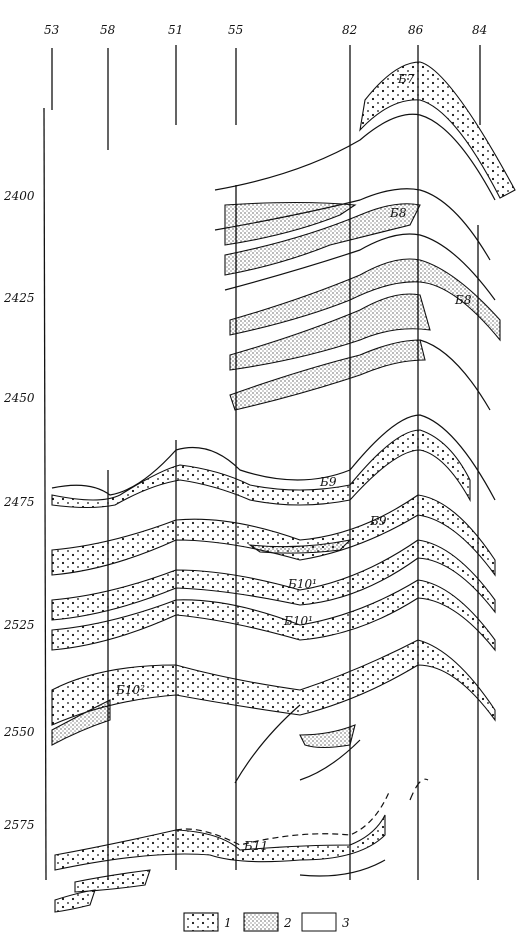 This screenshot has height=946, width=528. I want to click on legend-label: 3, so click(346, 923).